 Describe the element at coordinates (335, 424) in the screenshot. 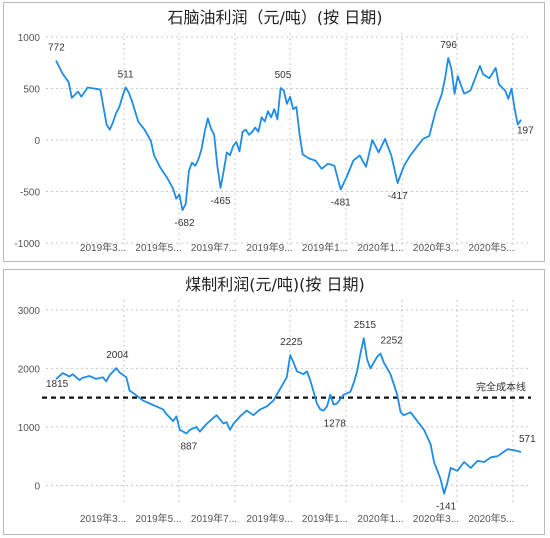

I see `data-label: 1278` at that location.